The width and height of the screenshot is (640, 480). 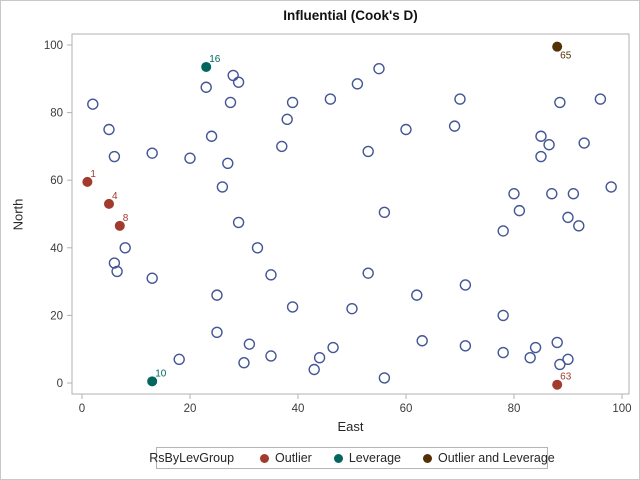 I want to click on y-tick-label: 80, so click(x=56, y=114).